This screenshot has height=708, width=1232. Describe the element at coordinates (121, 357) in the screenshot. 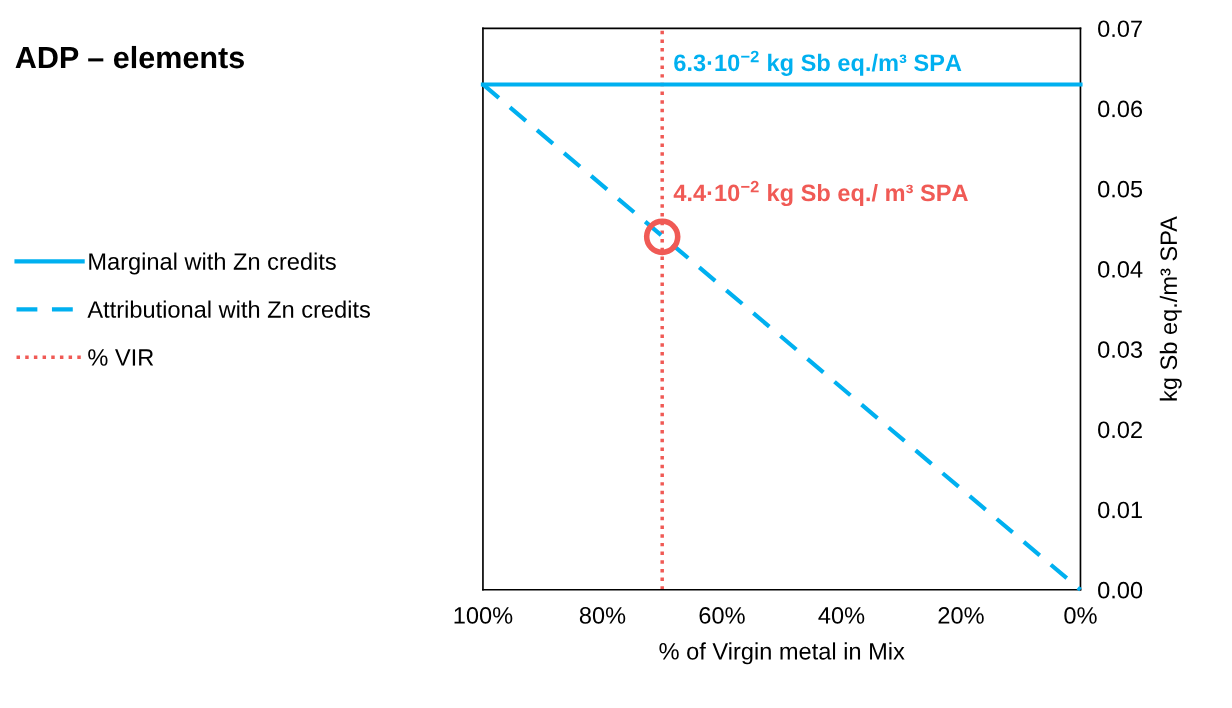

I see `legend-label: % VIR` at that location.